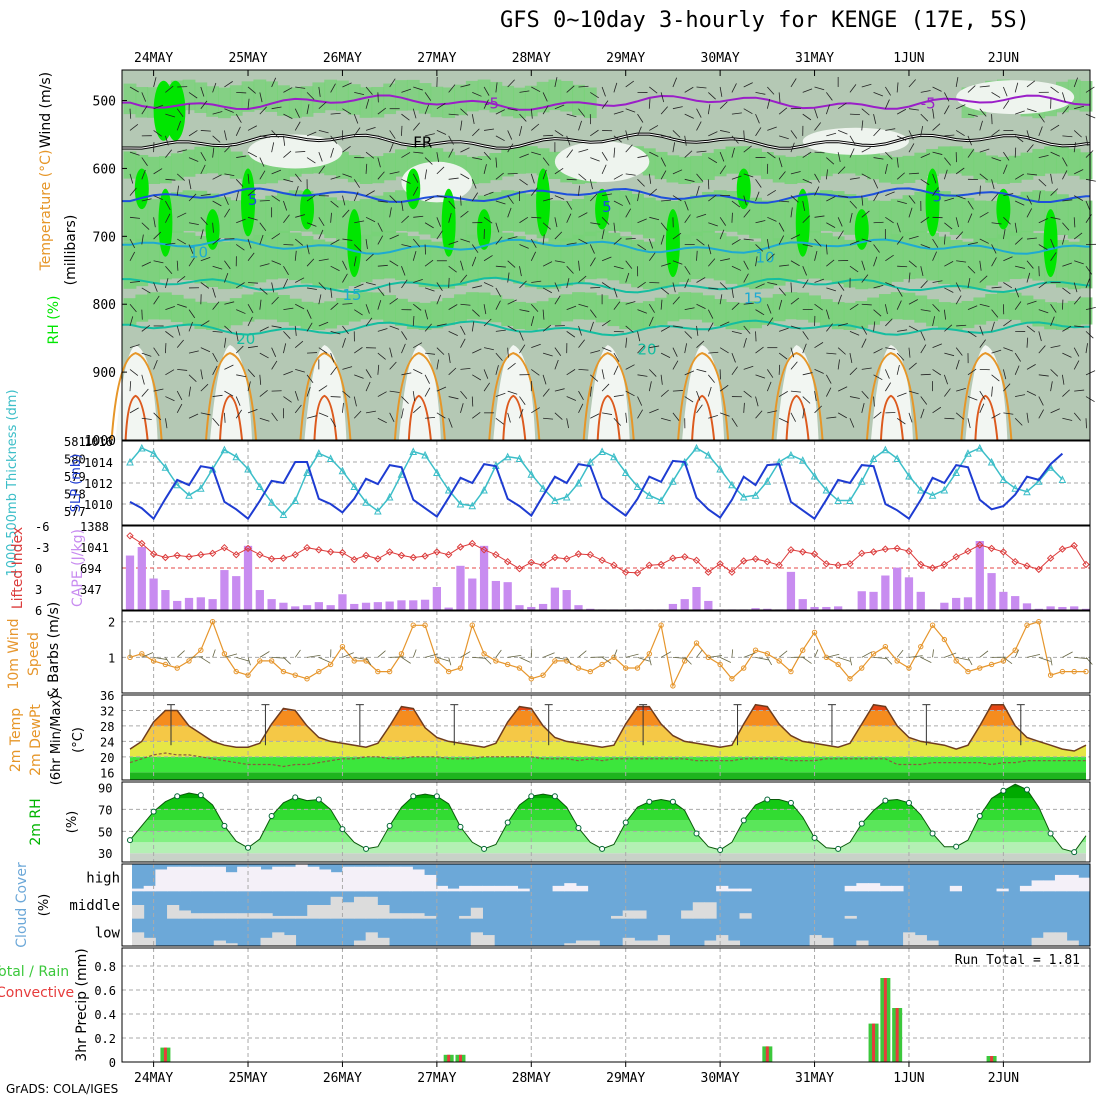 The height and width of the screenshot is (1100, 1100). I want to click on cape-ylabel: CAPE (J/kg), so click(78, 568).